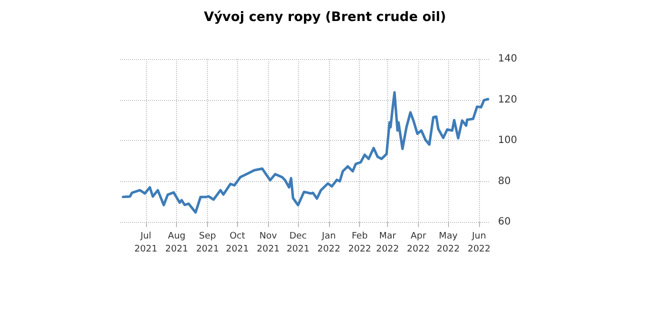 The height and width of the screenshot is (326, 650). I want to click on x-tick-label: Jul 2021, so click(146, 243).